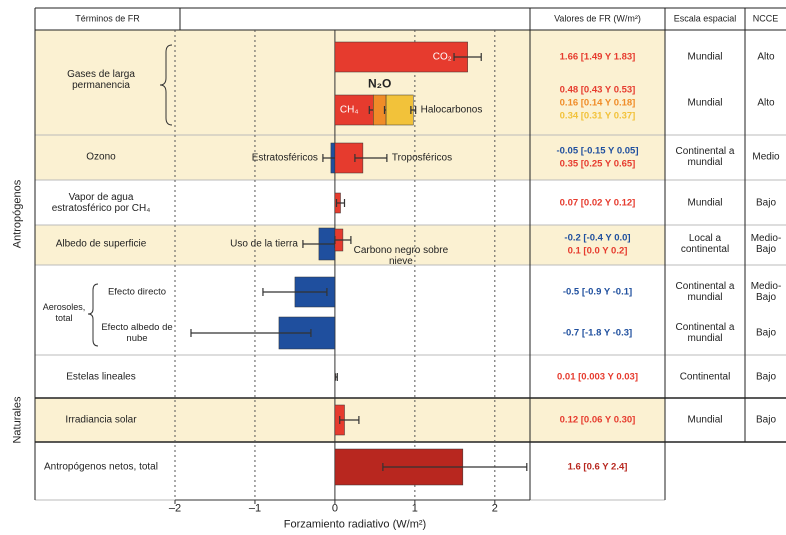  I want to click on spatial-scale: Local a continental, so click(705, 244).